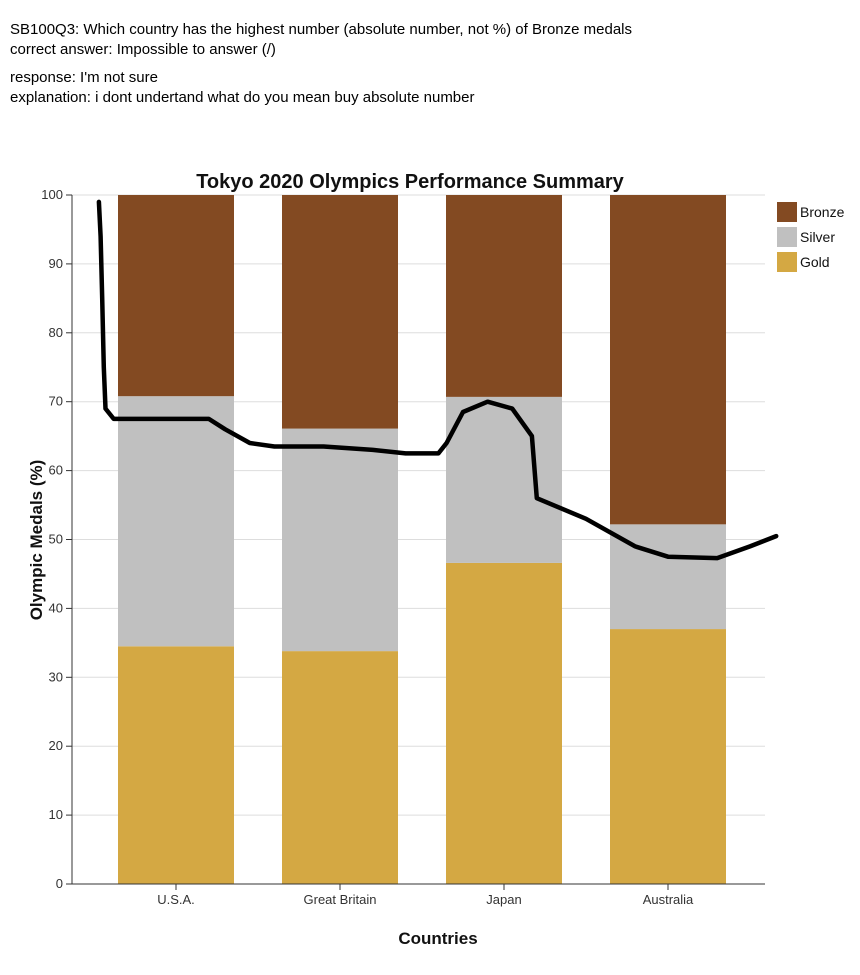  I want to click on x-tick-label: Japan, so click(503, 899).